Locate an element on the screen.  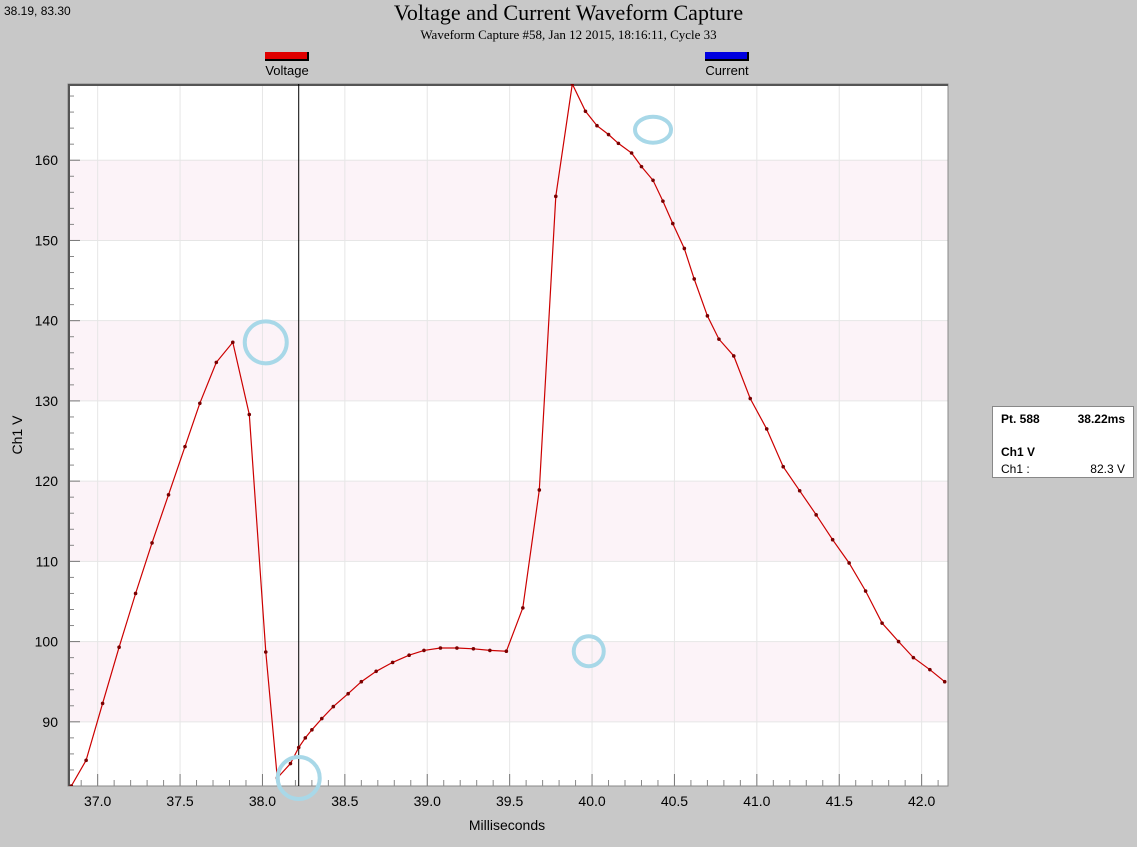
chart-title: Voltage and Current Waveform Capture is located at coordinates (568, 12).